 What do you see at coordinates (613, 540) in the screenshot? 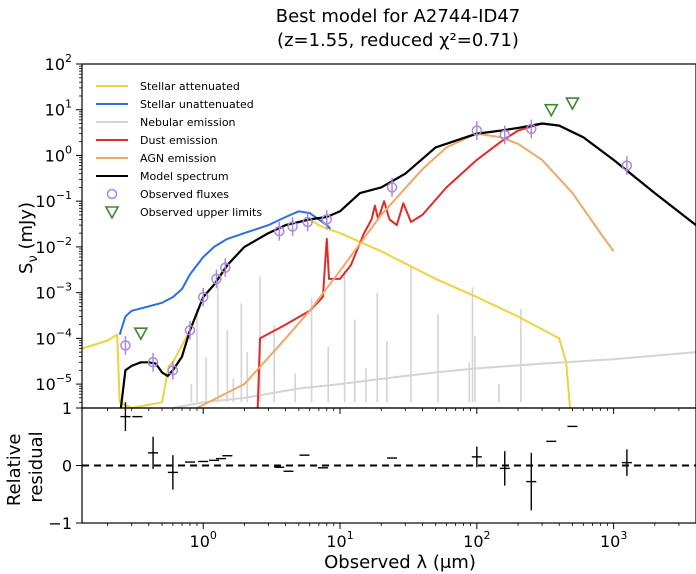
I see `x-tick-label: 10³` at bounding box center [613, 540].